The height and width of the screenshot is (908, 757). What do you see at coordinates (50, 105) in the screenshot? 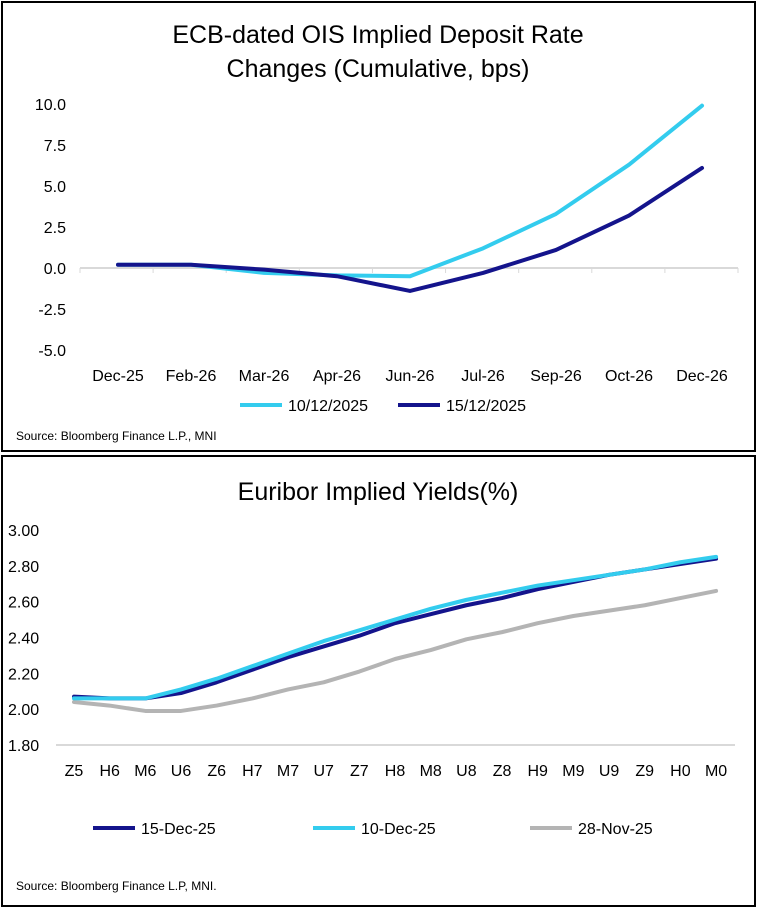
I see `y-tick-label: 10.0` at bounding box center [50, 105].